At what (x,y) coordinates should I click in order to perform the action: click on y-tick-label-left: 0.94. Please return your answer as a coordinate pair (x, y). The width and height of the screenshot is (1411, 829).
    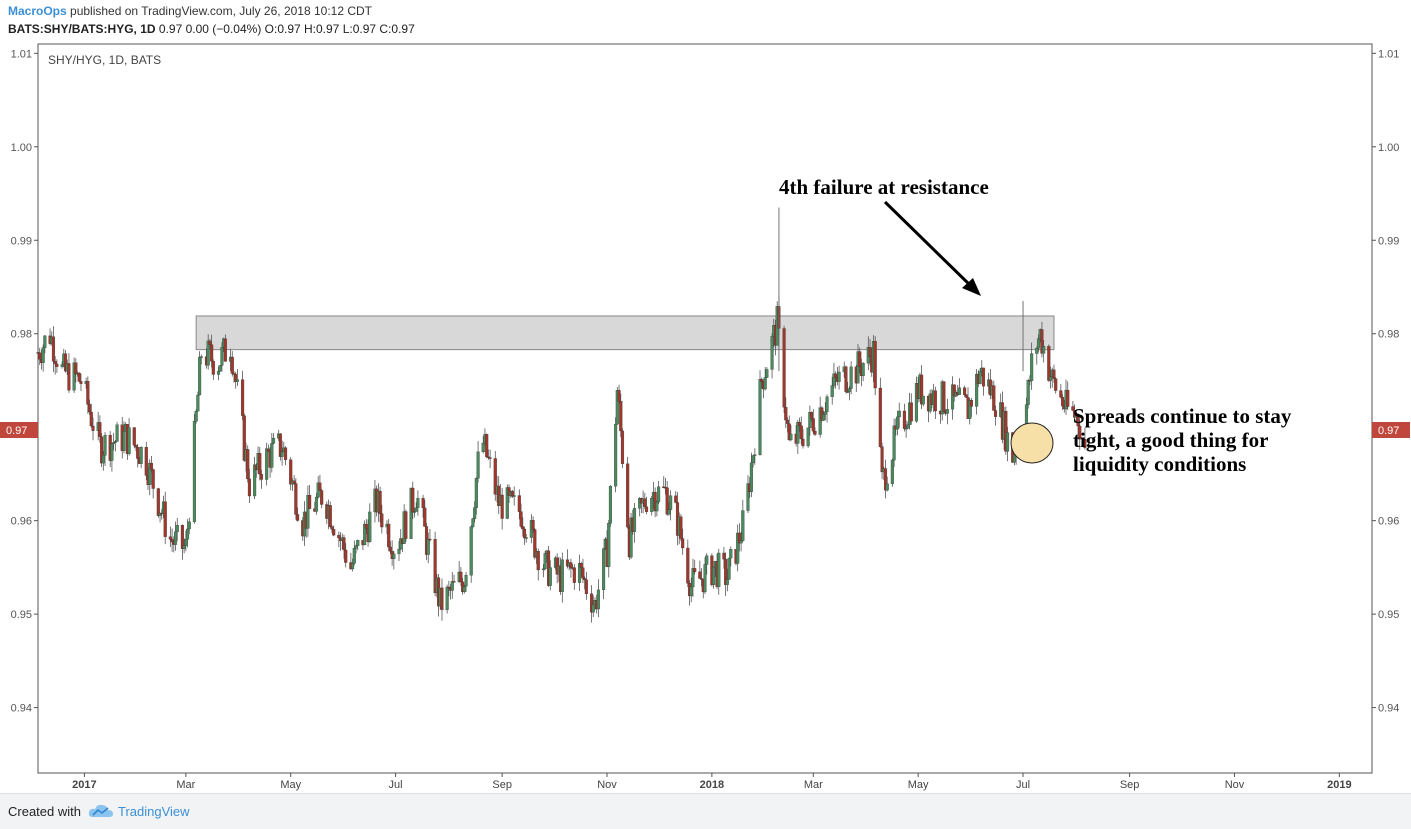
    Looking at the image, I should click on (21, 709).